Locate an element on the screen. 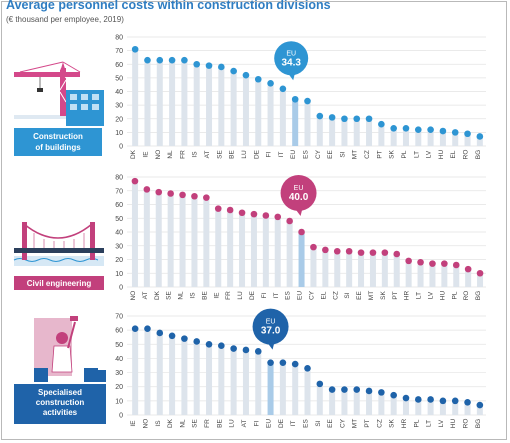 This screenshot has height=443, width=510. x-tick-label: PT is located at coordinates (379, 154).